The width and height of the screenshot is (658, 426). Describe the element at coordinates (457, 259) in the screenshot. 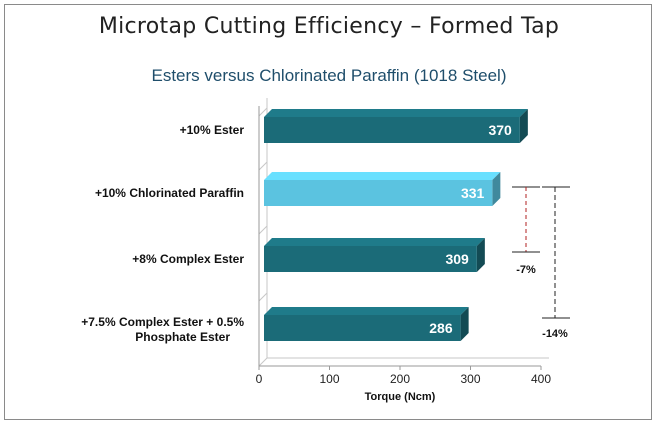

I see `bar-value-label: 309` at that location.